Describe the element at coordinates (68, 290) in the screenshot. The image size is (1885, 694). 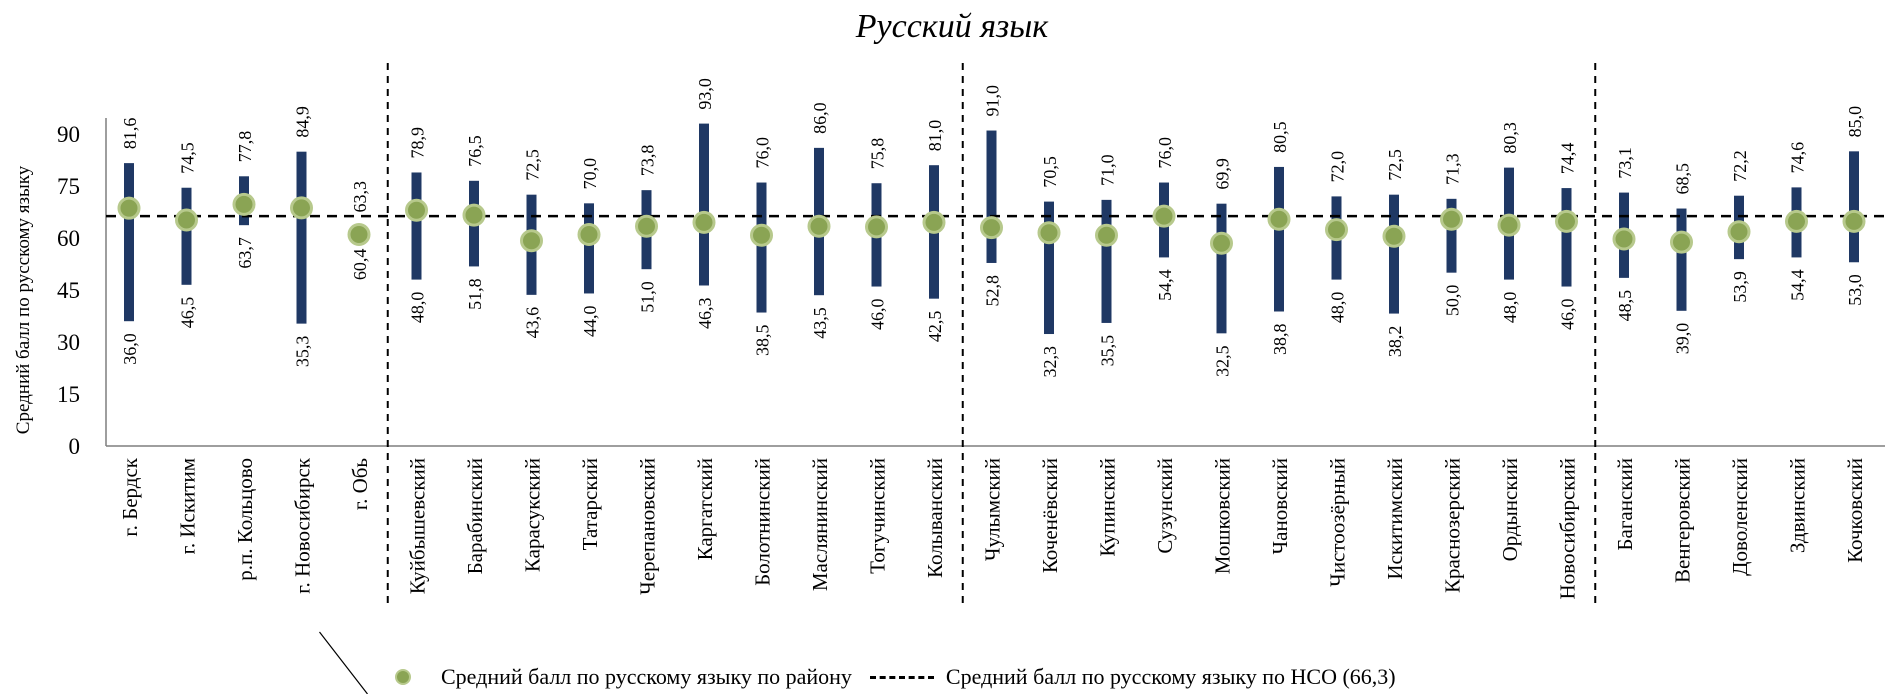
I see `y-tick-label: 45` at that location.